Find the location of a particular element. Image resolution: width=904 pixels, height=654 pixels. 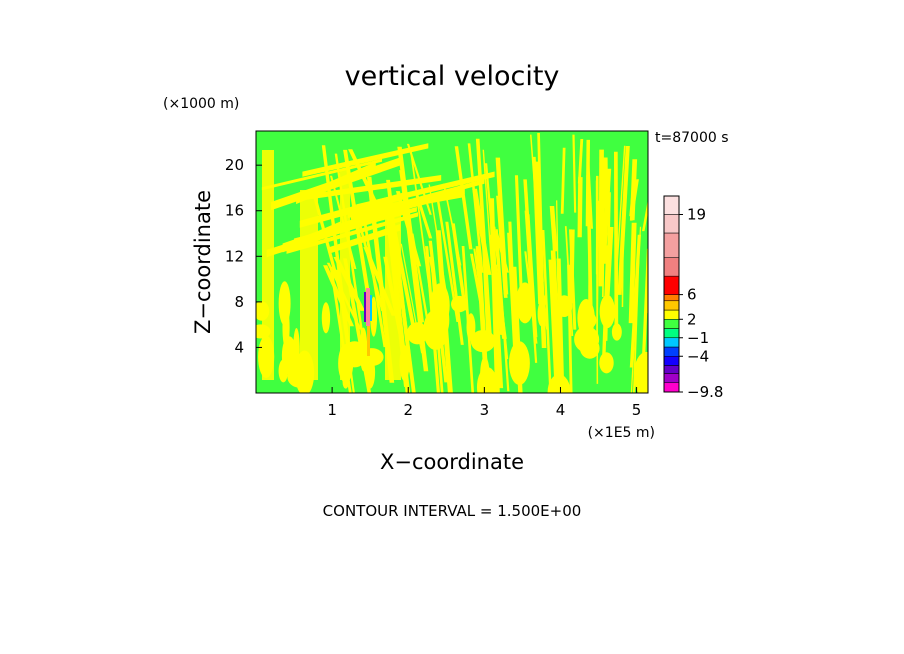

x-axis: 1 2 3 4 5 is located at coordinates (484, 403).